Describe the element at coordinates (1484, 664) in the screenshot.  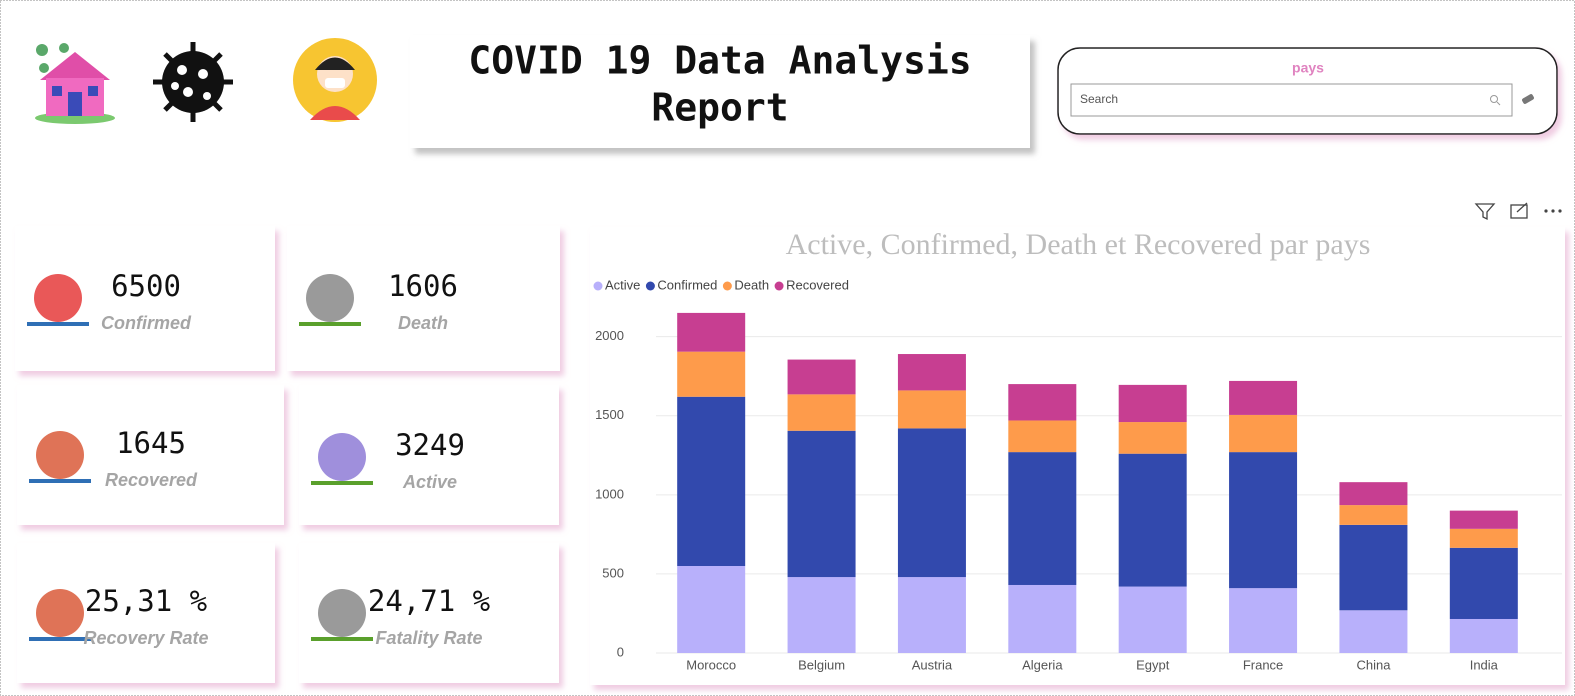
I see `x-tick-label: India` at that location.